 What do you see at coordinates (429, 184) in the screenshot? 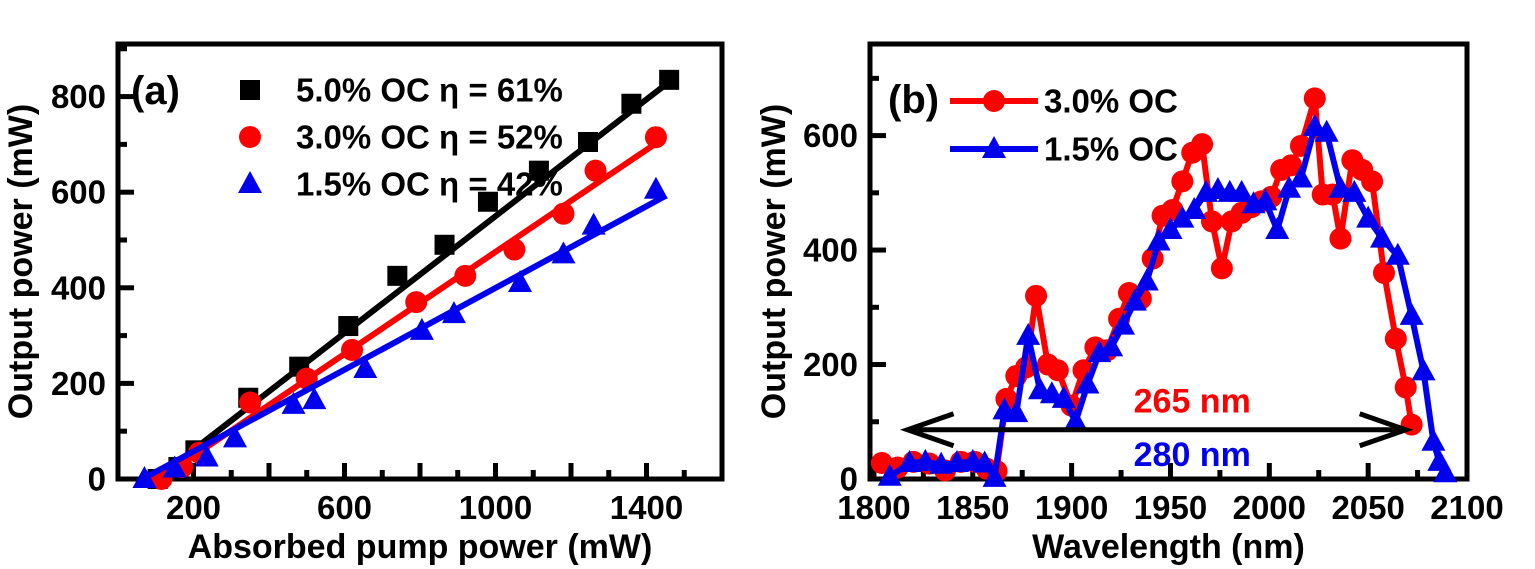
I see `legend-label: 1.5% OC η = 42%` at bounding box center [429, 184].